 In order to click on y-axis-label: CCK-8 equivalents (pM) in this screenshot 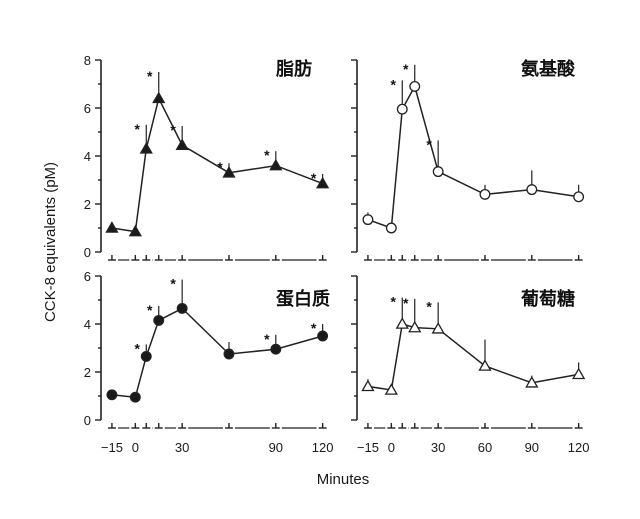, I will do `click(50, 242)`.